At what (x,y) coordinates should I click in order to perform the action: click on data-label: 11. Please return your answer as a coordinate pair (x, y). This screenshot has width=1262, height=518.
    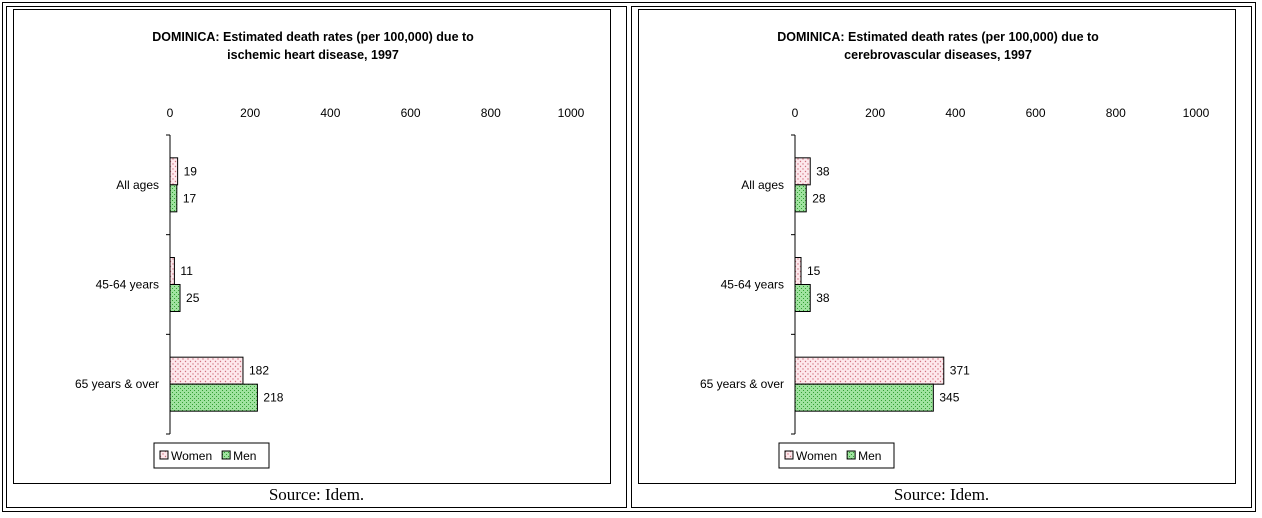
    Looking at the image, I should click on (186, 271).